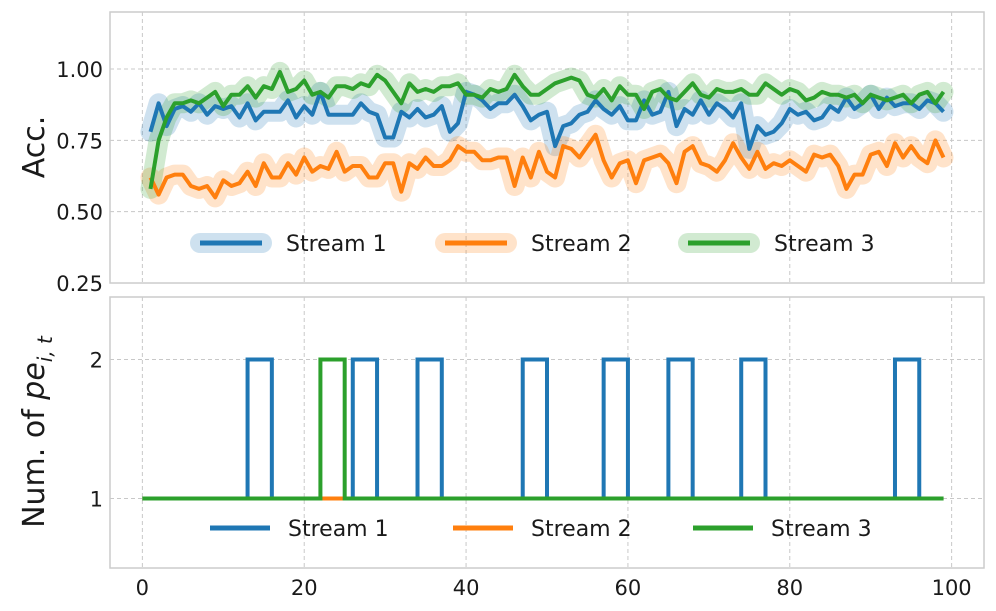  I want to click on accuracy-legend-label-1: Stream 1, so click(336, 244).